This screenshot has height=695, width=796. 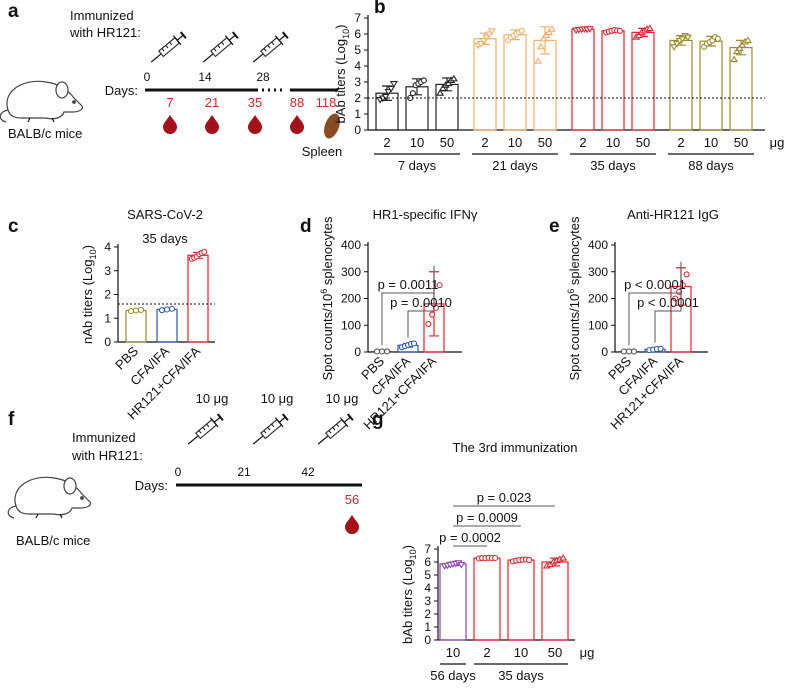 What do you see at coordinates (306, 226) in the screenshot?
I see `panel-letter: d` at bounding box center [306, 226].